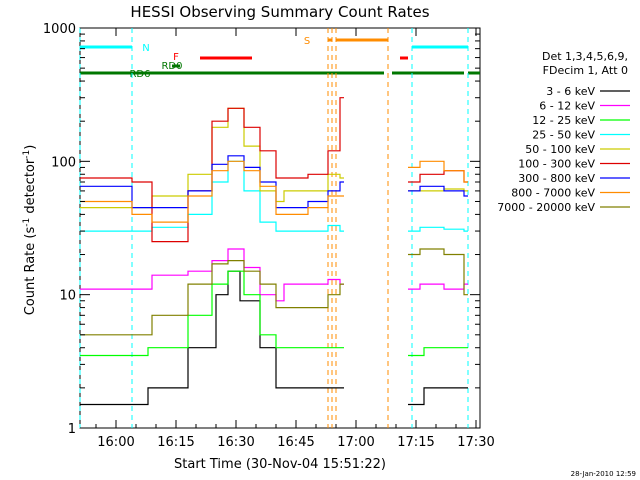  Describe the element at coordinates (115, 442) in the screenshot. I see `x-tick-label: 16:00` at that location.